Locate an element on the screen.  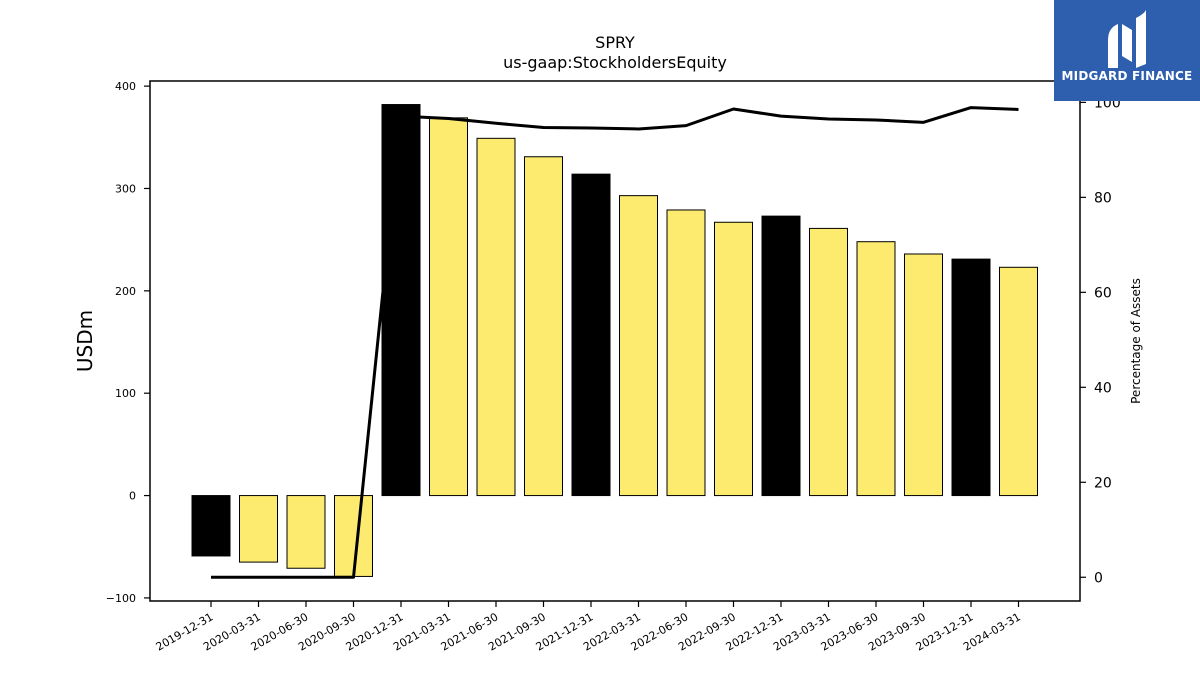
y-axis-left: −100 0 100 200 300 400 is located at coordinates (128, 342).